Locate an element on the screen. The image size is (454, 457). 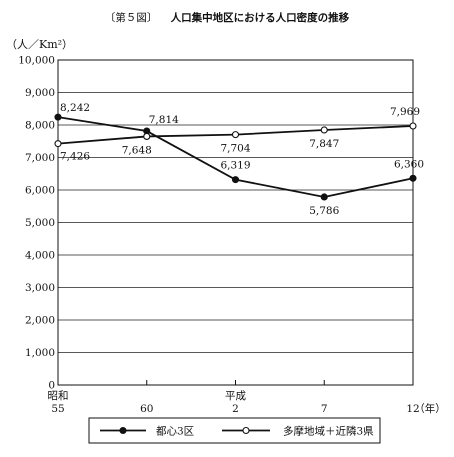
x-tick-label: 55 is located at coordinates (57, 409).